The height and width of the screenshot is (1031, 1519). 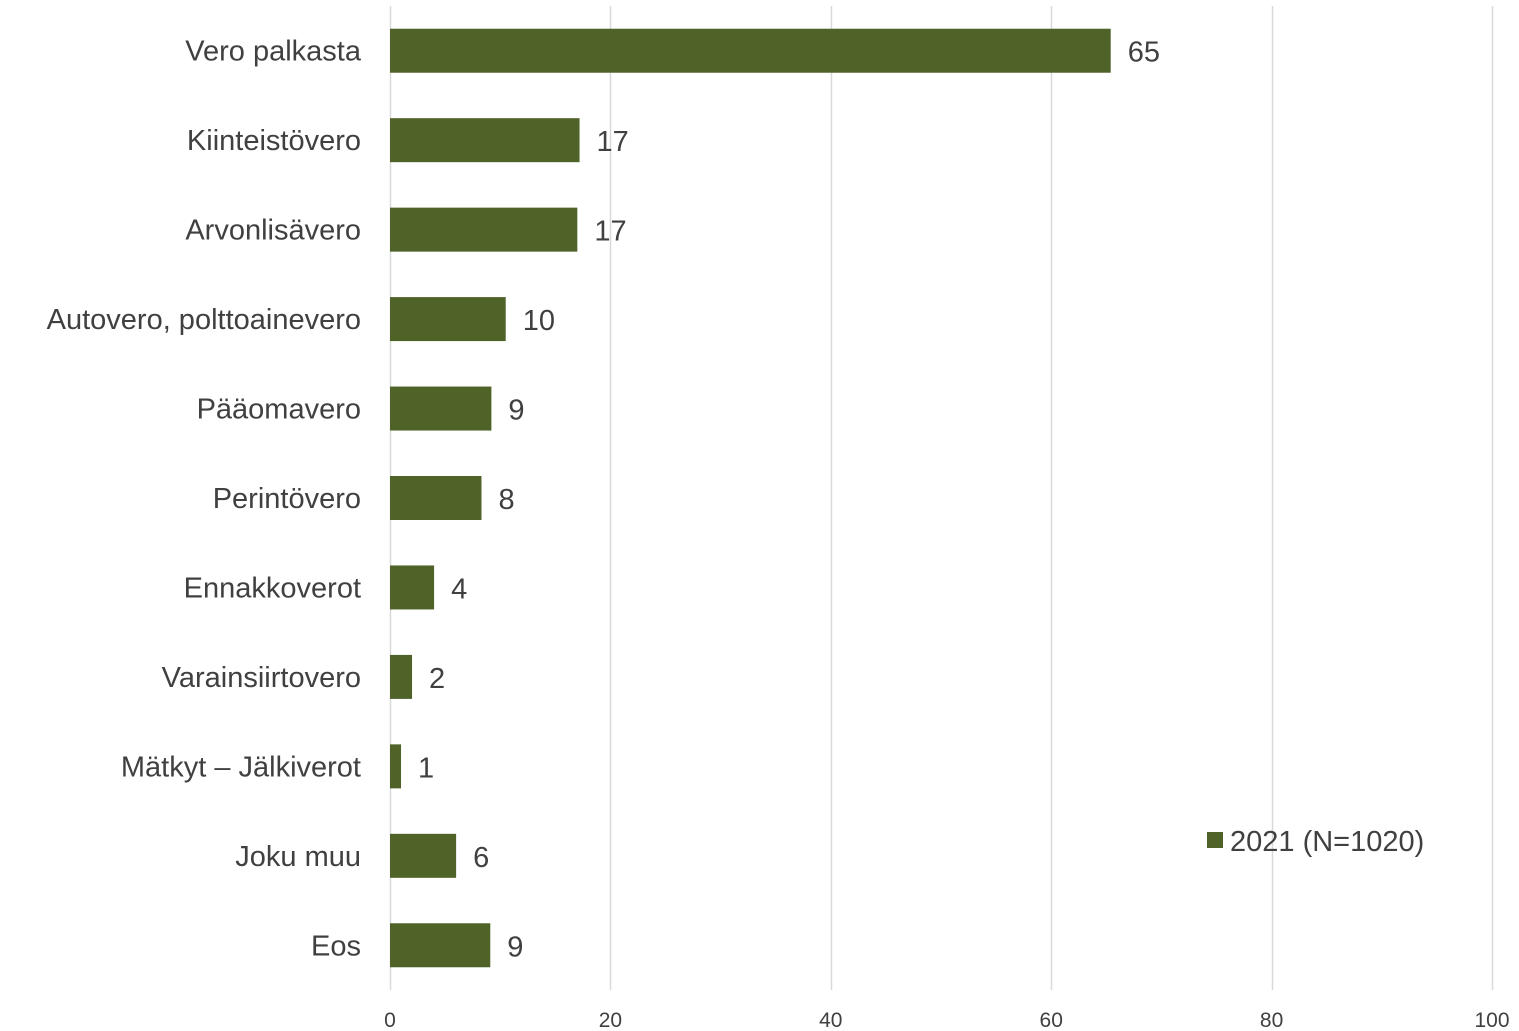 I want to click on legend-swatch, so click(x=1215, y=840).